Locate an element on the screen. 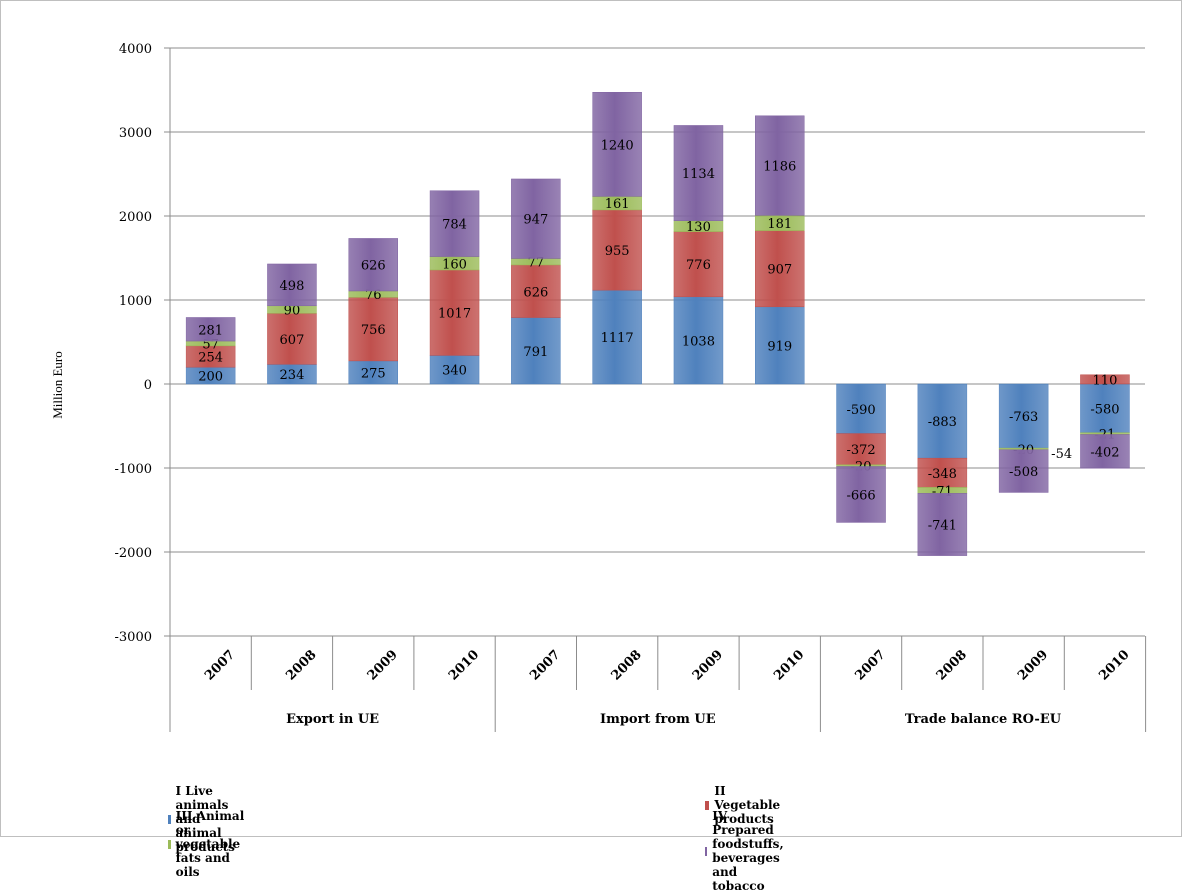  data-label: 161 is located at coordinates (617, 204).